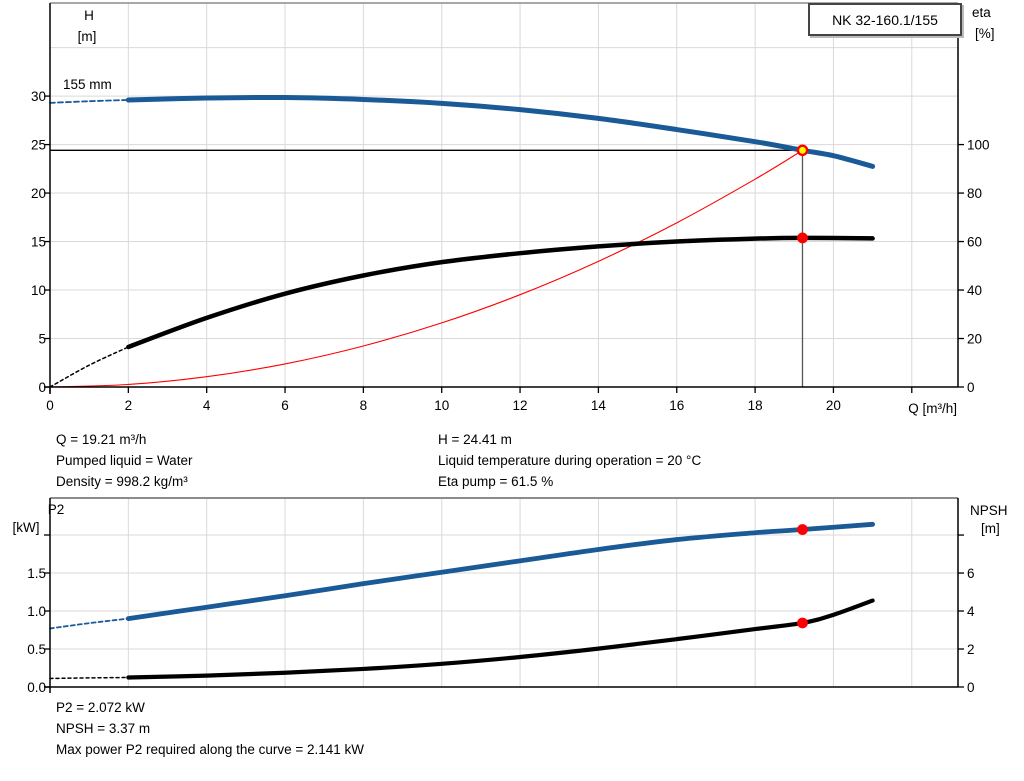  What do you see at coordinates (364, 405) in the screenshot?
I see `head-x-tick-label: 8` at bounding box center [364, 405].